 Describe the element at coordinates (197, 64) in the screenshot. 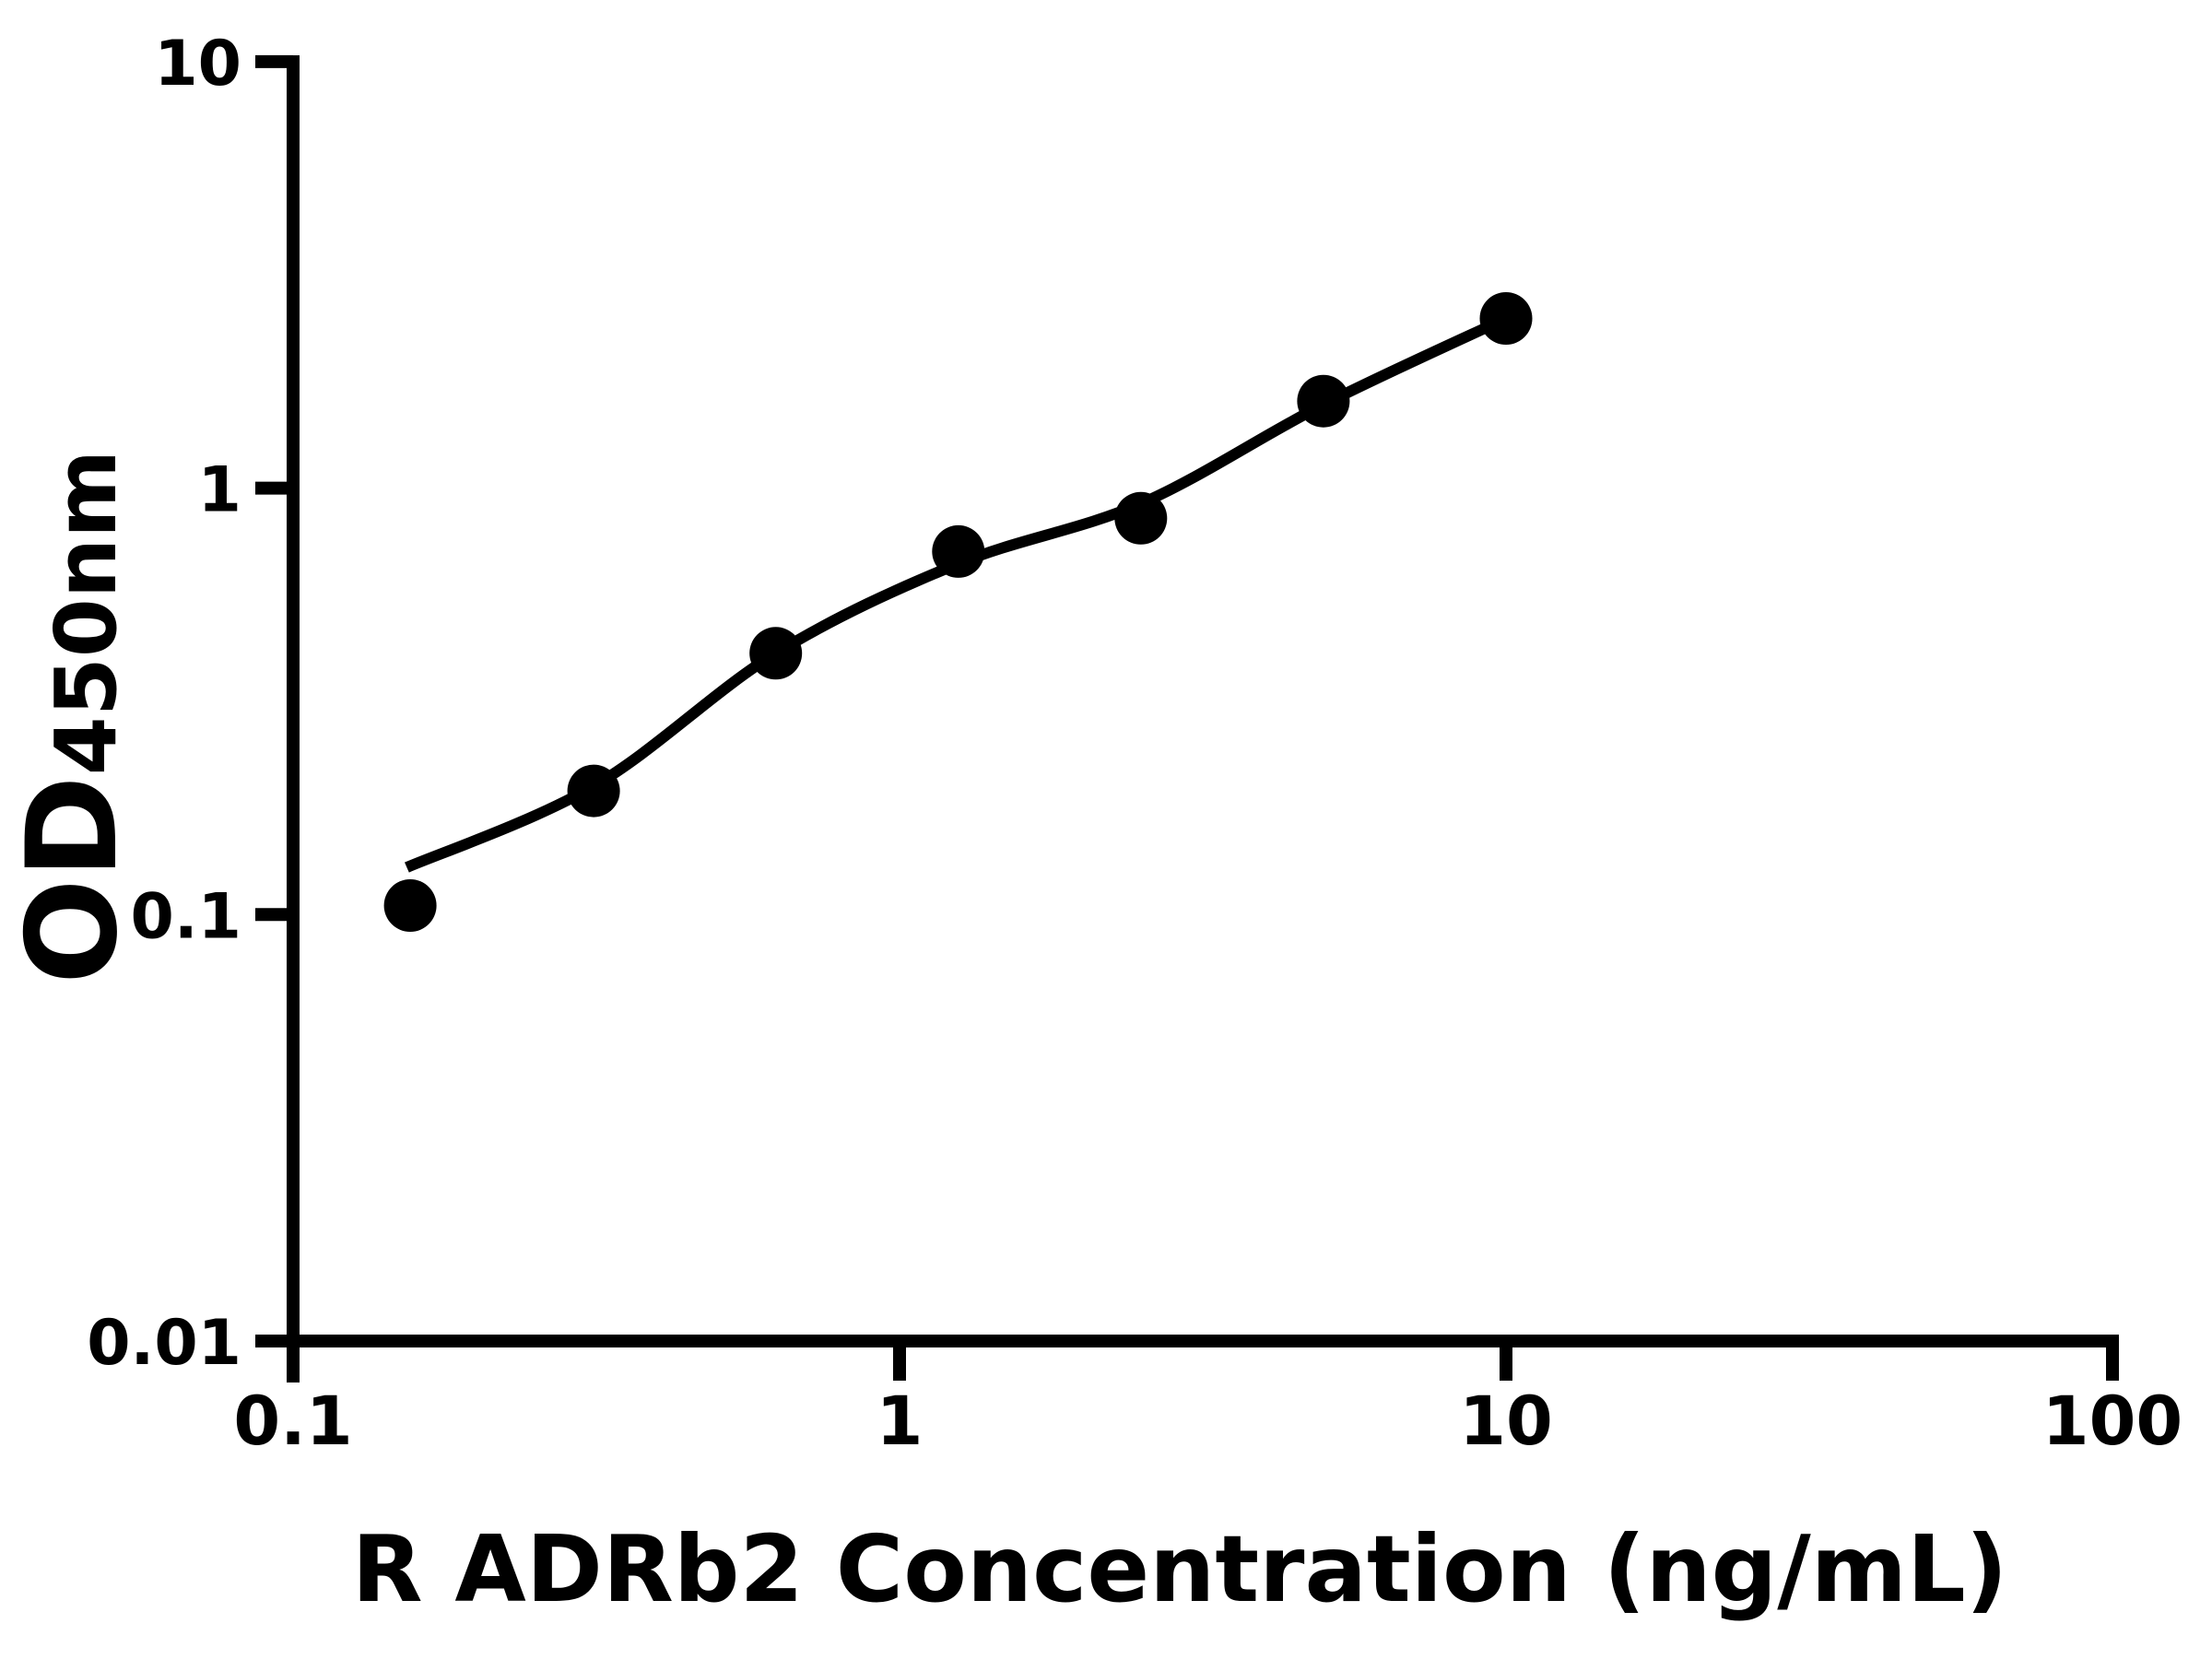

I see `y-tick-label: 10` at that location.